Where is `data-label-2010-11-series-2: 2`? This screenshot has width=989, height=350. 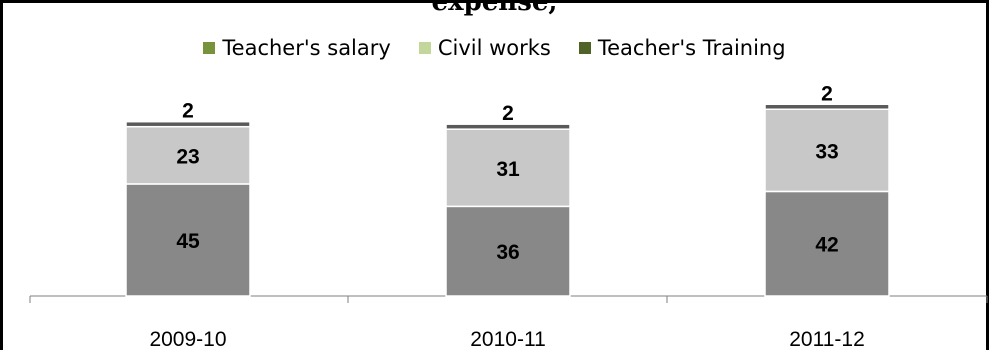 data-label-2010-11-series-2: 2 is located at coordinates (508, 113).